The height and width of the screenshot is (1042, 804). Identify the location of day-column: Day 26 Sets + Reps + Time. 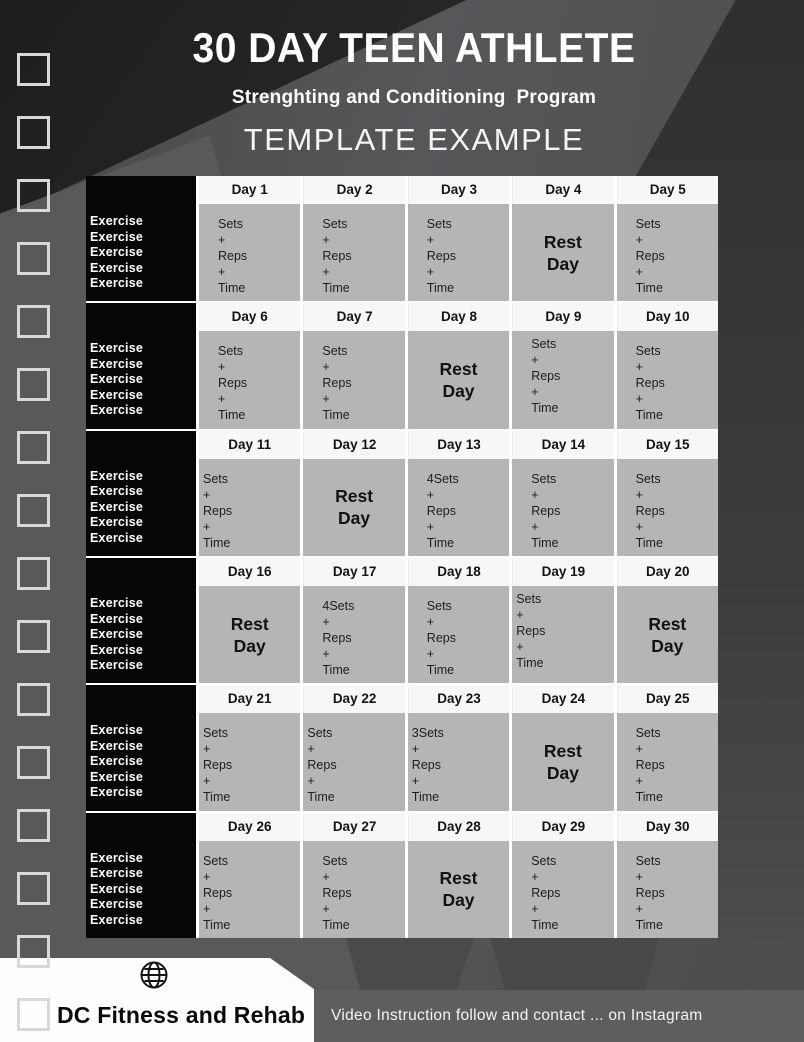
(250, 875).